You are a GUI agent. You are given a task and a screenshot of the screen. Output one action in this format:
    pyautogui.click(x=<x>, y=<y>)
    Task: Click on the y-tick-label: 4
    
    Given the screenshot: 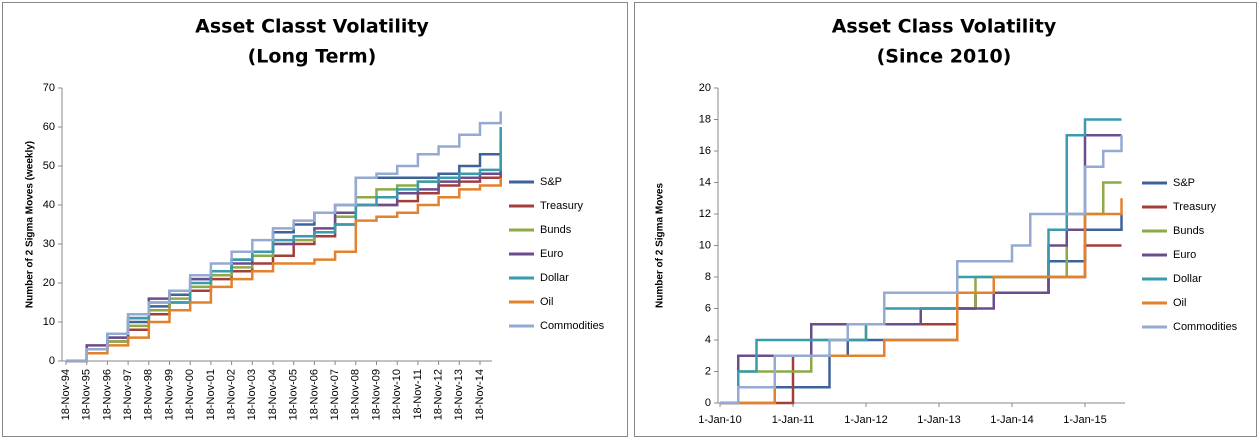 What is the action you would take?
    pyautogui.click(x=708, y=340)
    